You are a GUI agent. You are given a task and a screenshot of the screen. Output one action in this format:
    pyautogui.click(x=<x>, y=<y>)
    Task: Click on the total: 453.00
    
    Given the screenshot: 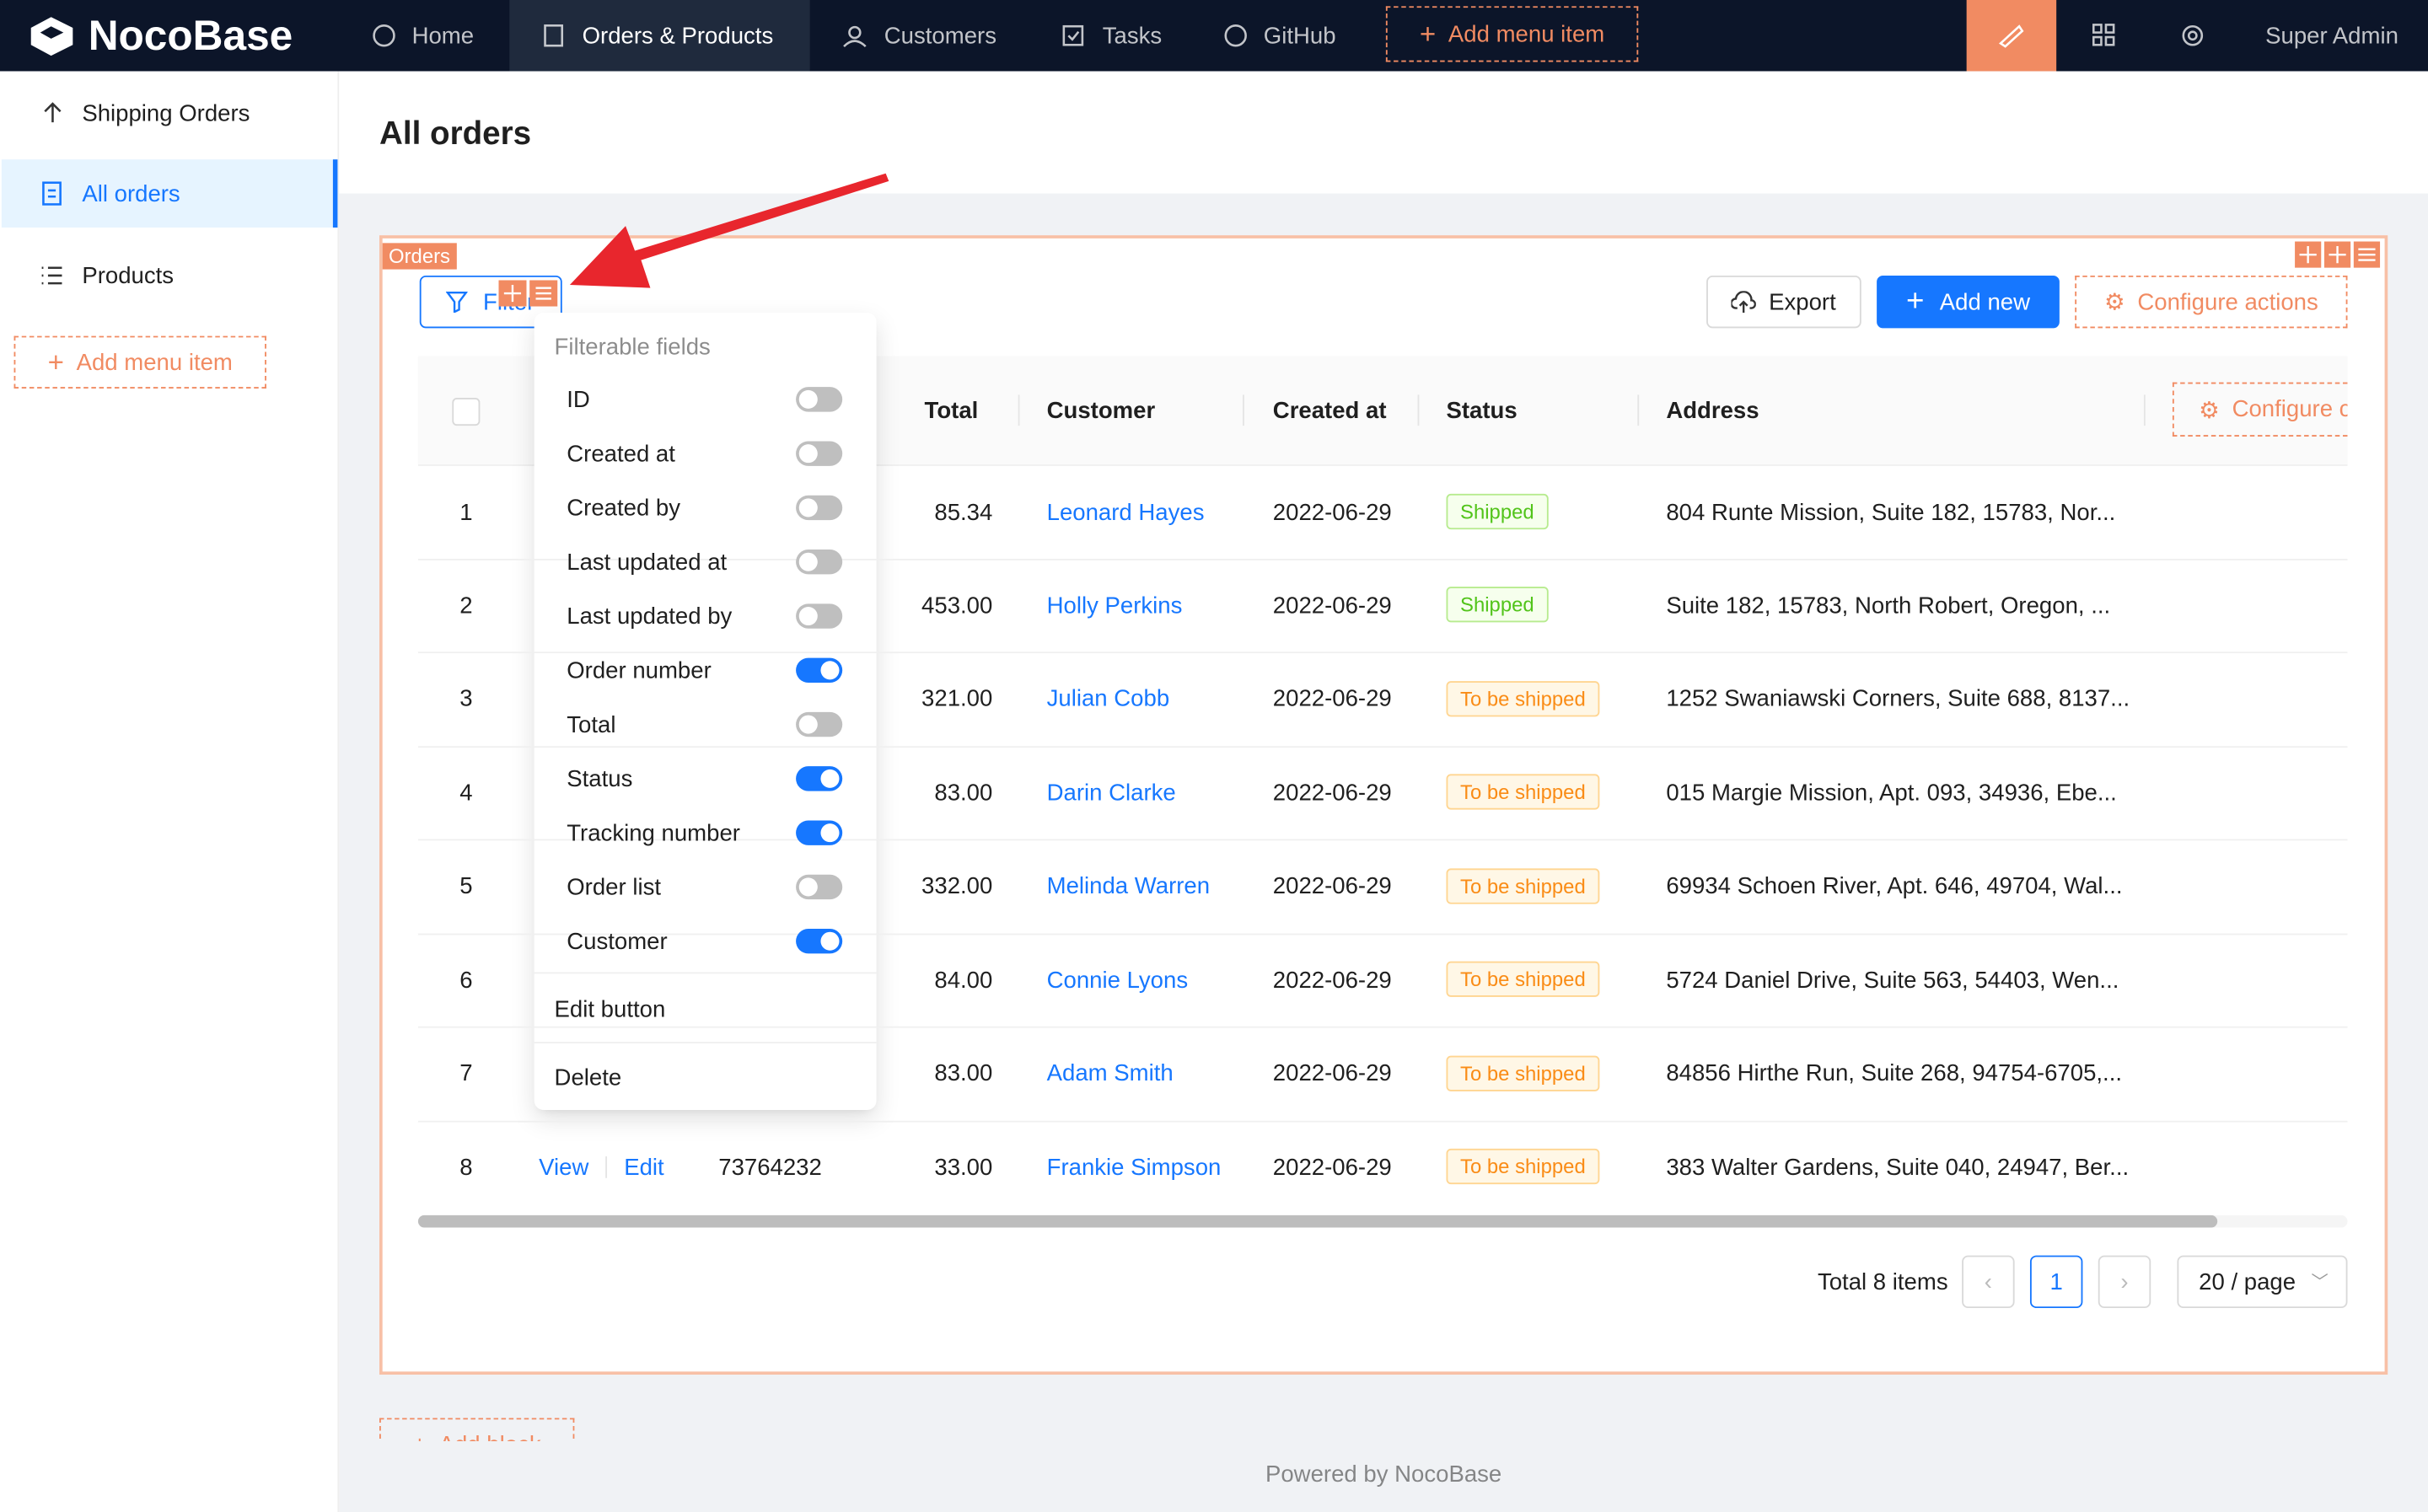 What is the action you would take?
    pyautogui.click(x=957, y=605)
    